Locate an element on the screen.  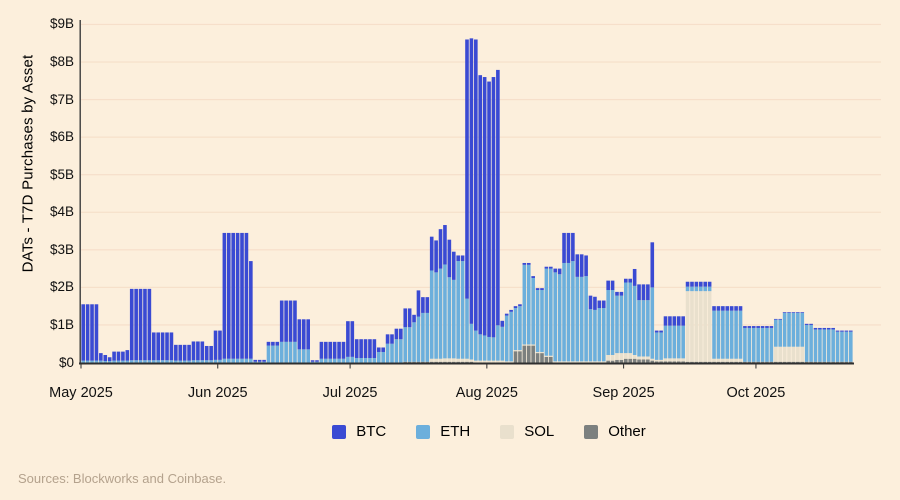
legend-item-eth: ETH is located at coordinates (443, 431).